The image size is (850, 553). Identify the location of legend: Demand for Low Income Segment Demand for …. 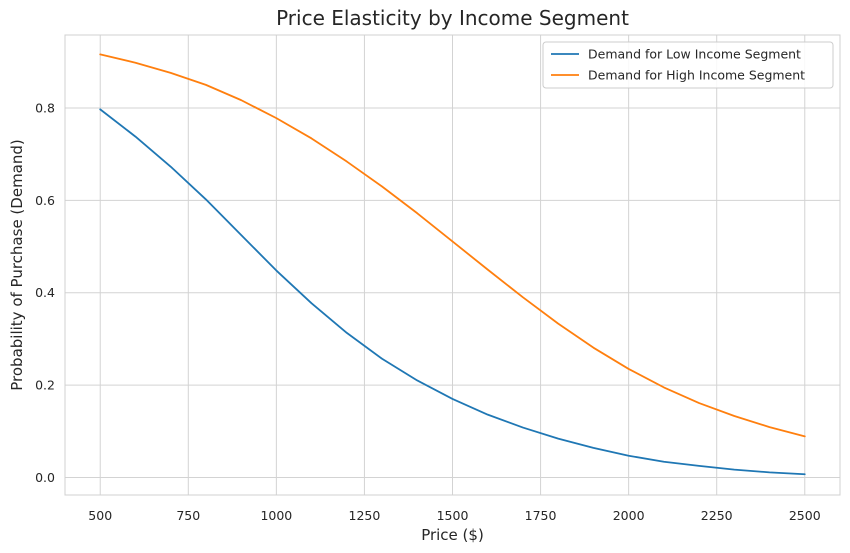
(688, 65).